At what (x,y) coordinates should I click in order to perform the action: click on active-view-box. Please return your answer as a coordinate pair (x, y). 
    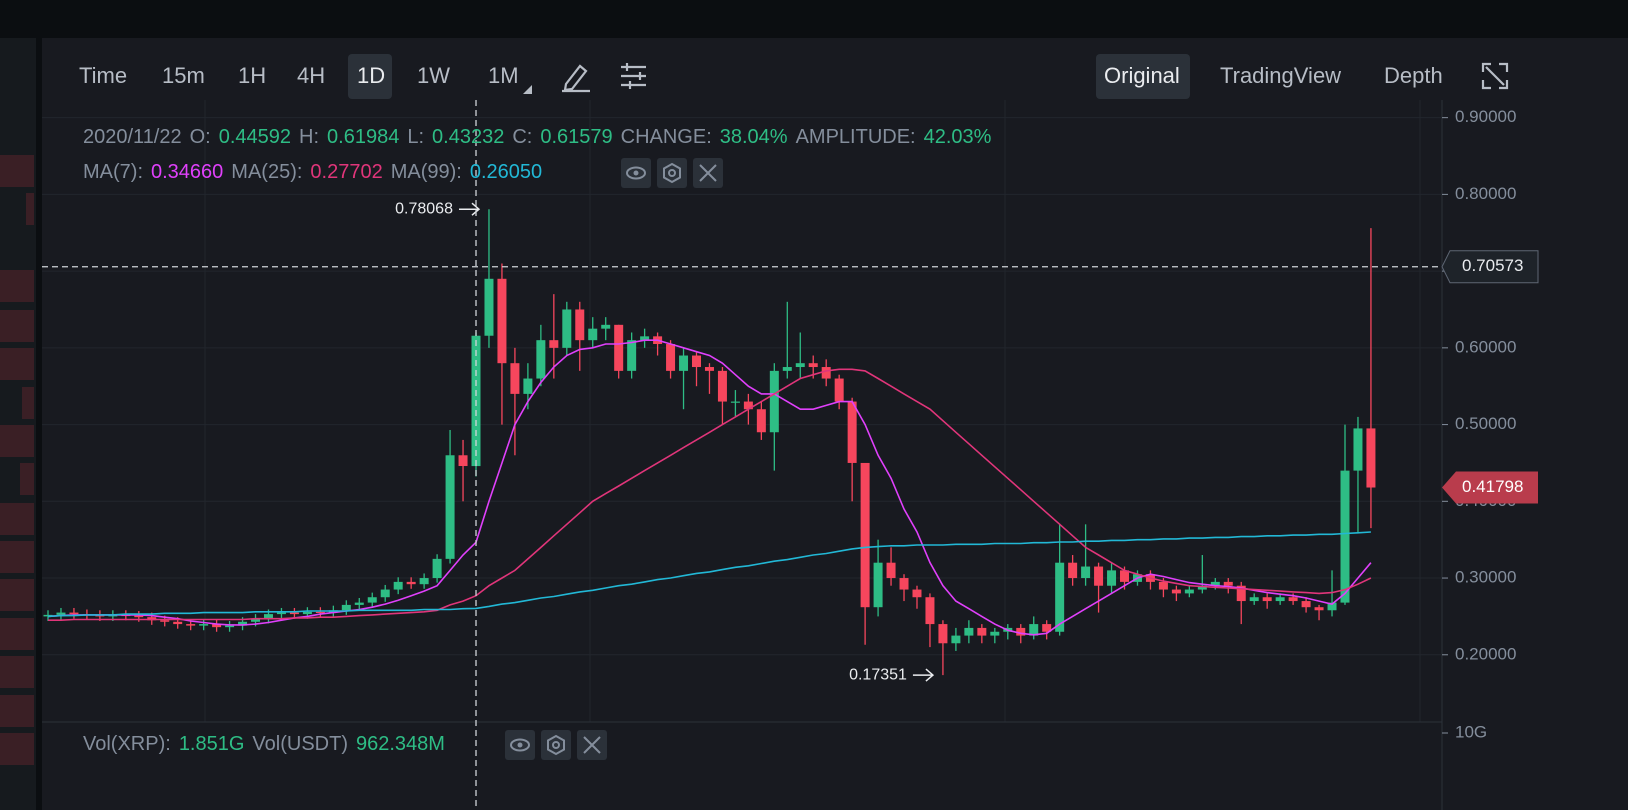
    Looking at the image, I should click on (1143, 76).